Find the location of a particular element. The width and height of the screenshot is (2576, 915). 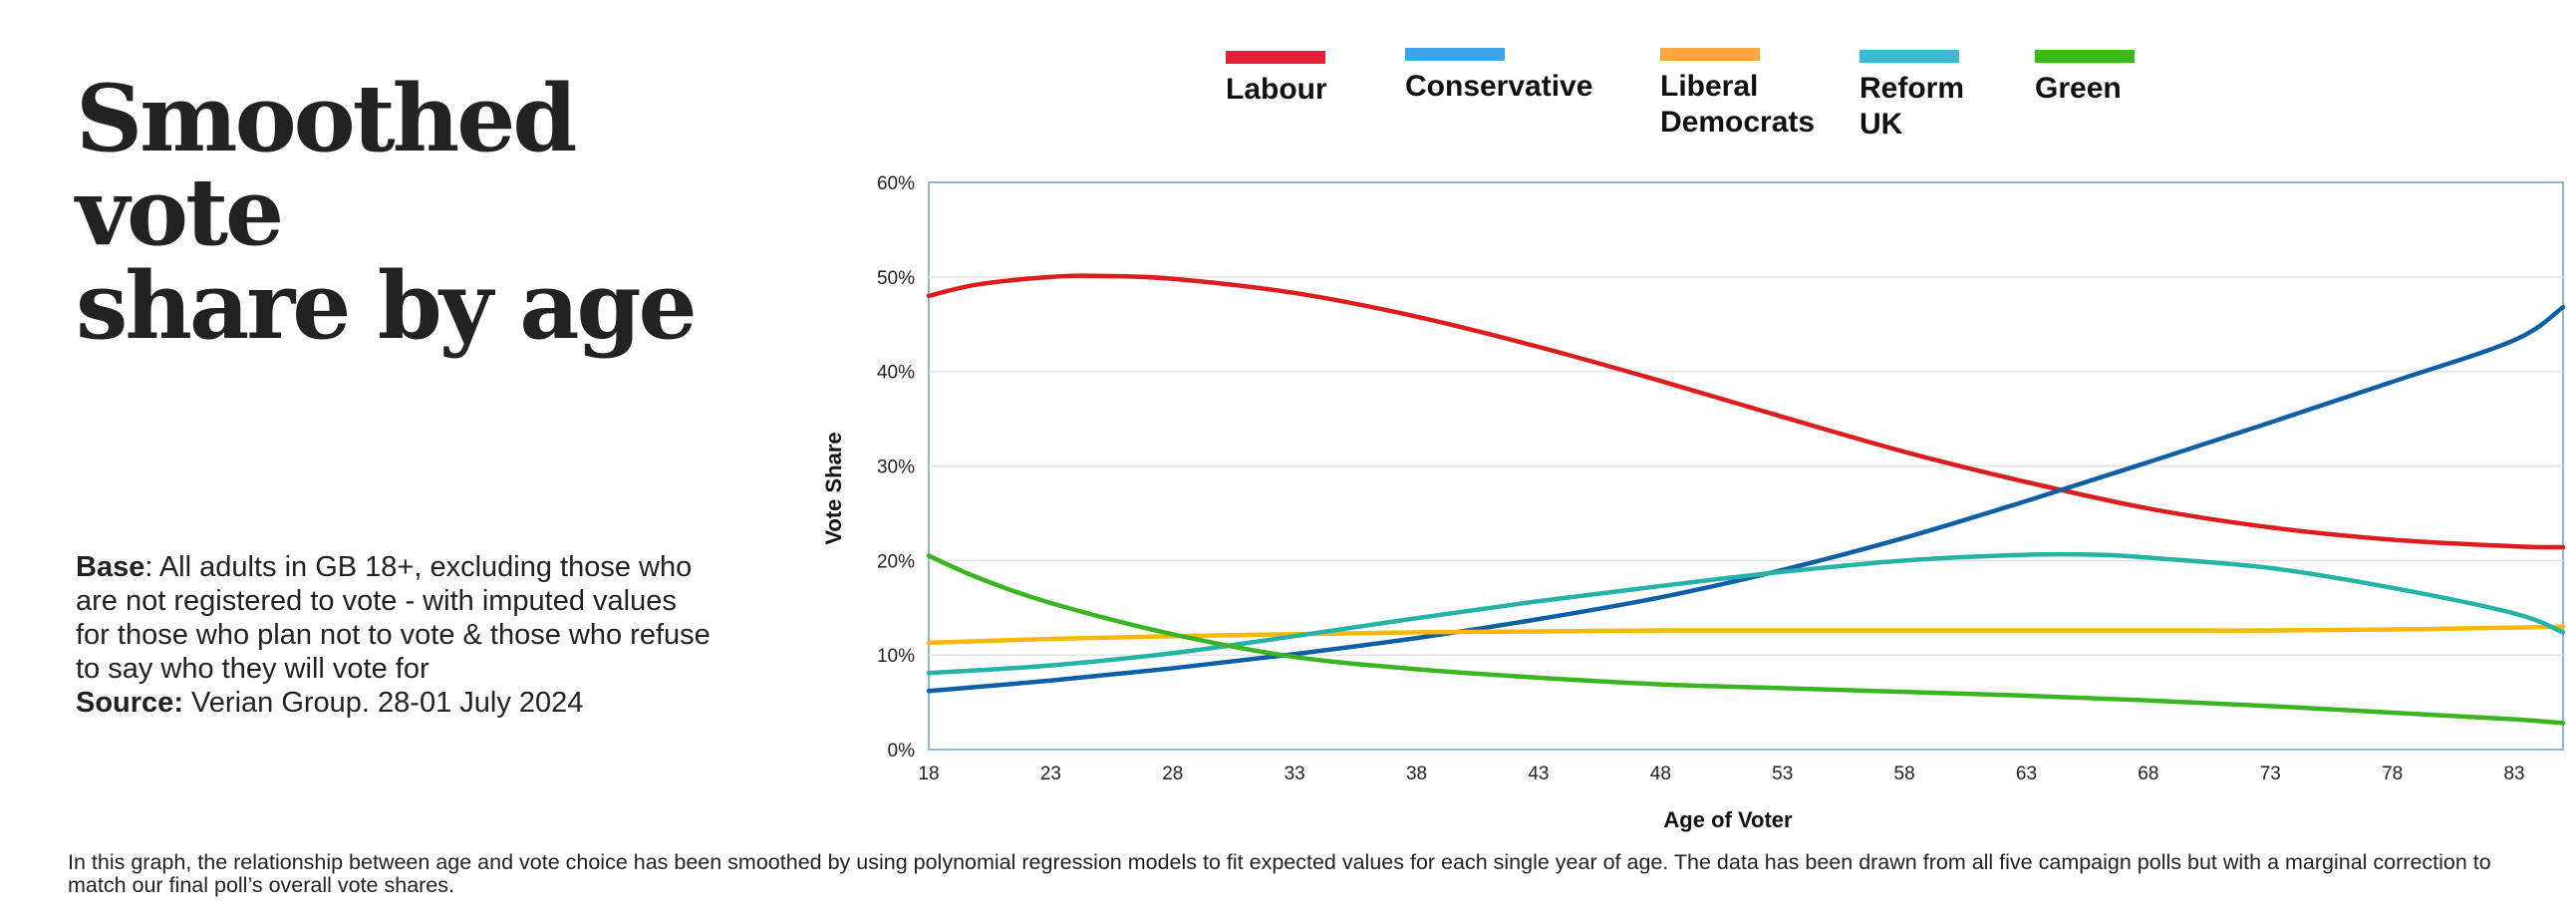

y-axis-ticks: 0% 10% 20% 30% 40% 50% 60% is located at coordinates (896, 467).